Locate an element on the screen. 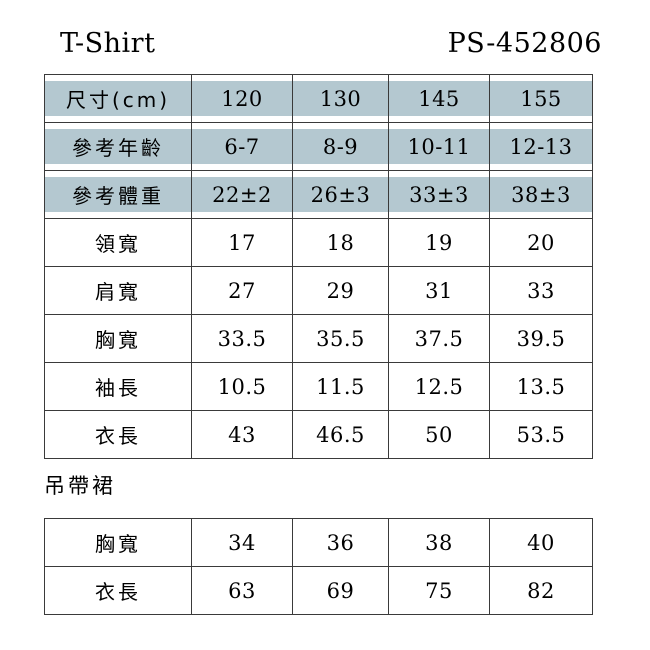 Image resolution: width=650 pixels, height=650 pixels. table-row: 衣長 63 69 75 82 is located at coordinates (318, 590).